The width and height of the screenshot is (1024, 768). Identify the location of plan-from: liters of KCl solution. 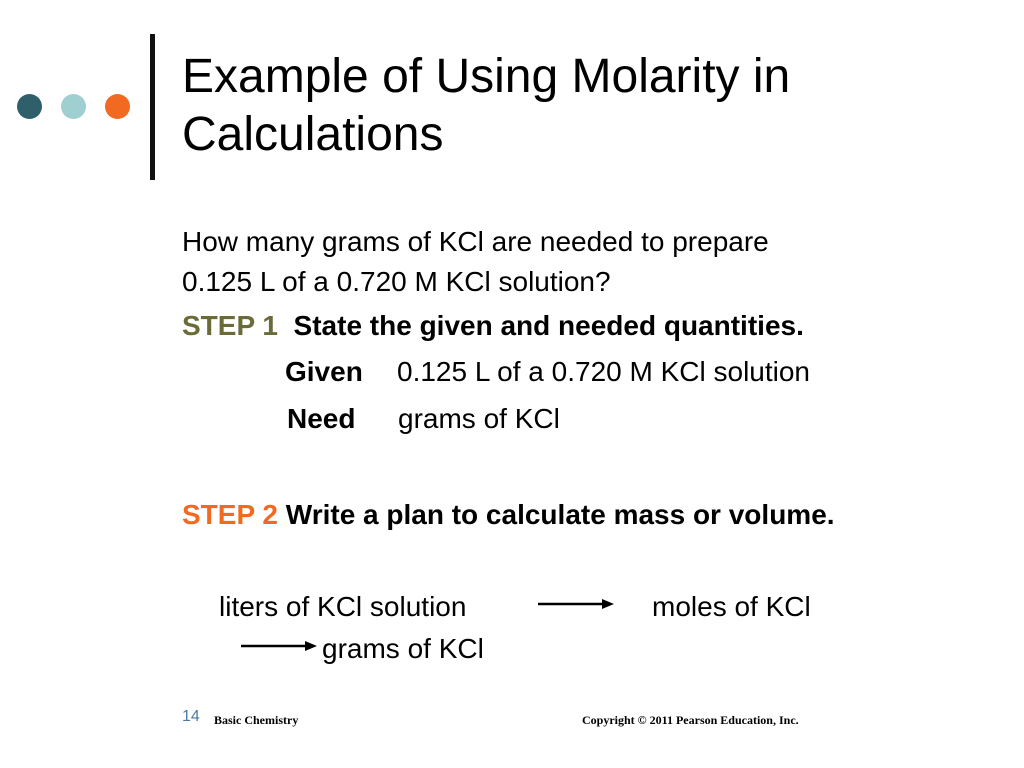
(343, 606).